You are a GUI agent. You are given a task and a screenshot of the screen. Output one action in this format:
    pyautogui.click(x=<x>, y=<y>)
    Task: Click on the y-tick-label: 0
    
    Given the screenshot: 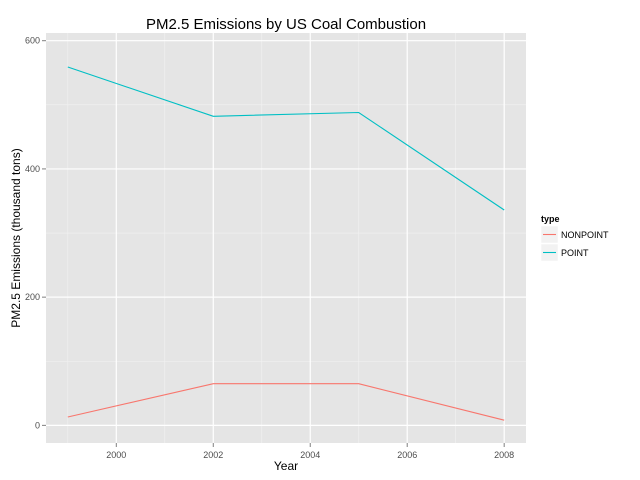 What is the action you would take?
    pyautogui.click(x=37, y=425)
    